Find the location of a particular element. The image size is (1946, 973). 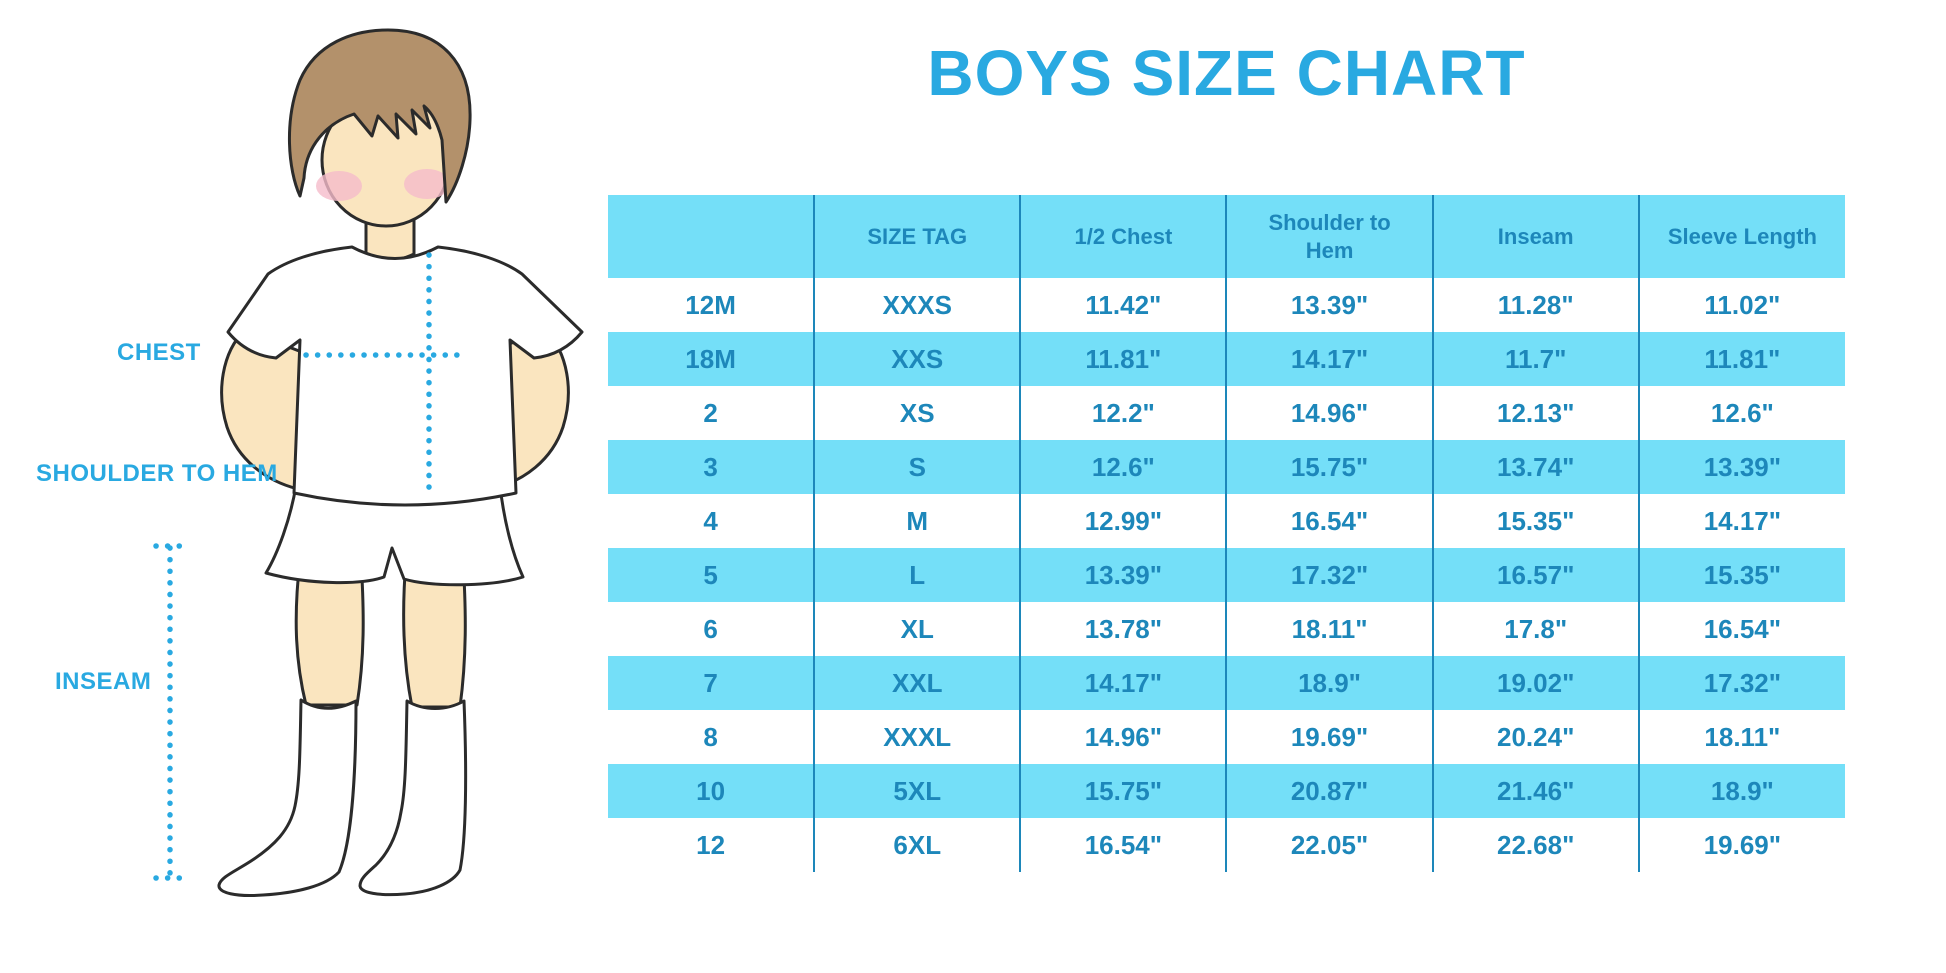

left-arm is located at coordinates (267, 409).